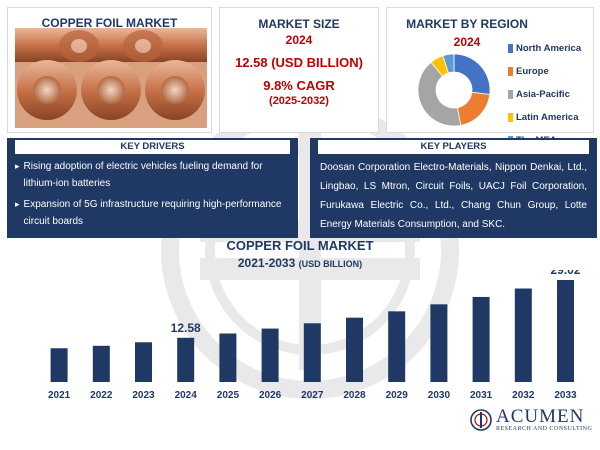  I want to click on acumen-emblem-icon, so click(481, 420).